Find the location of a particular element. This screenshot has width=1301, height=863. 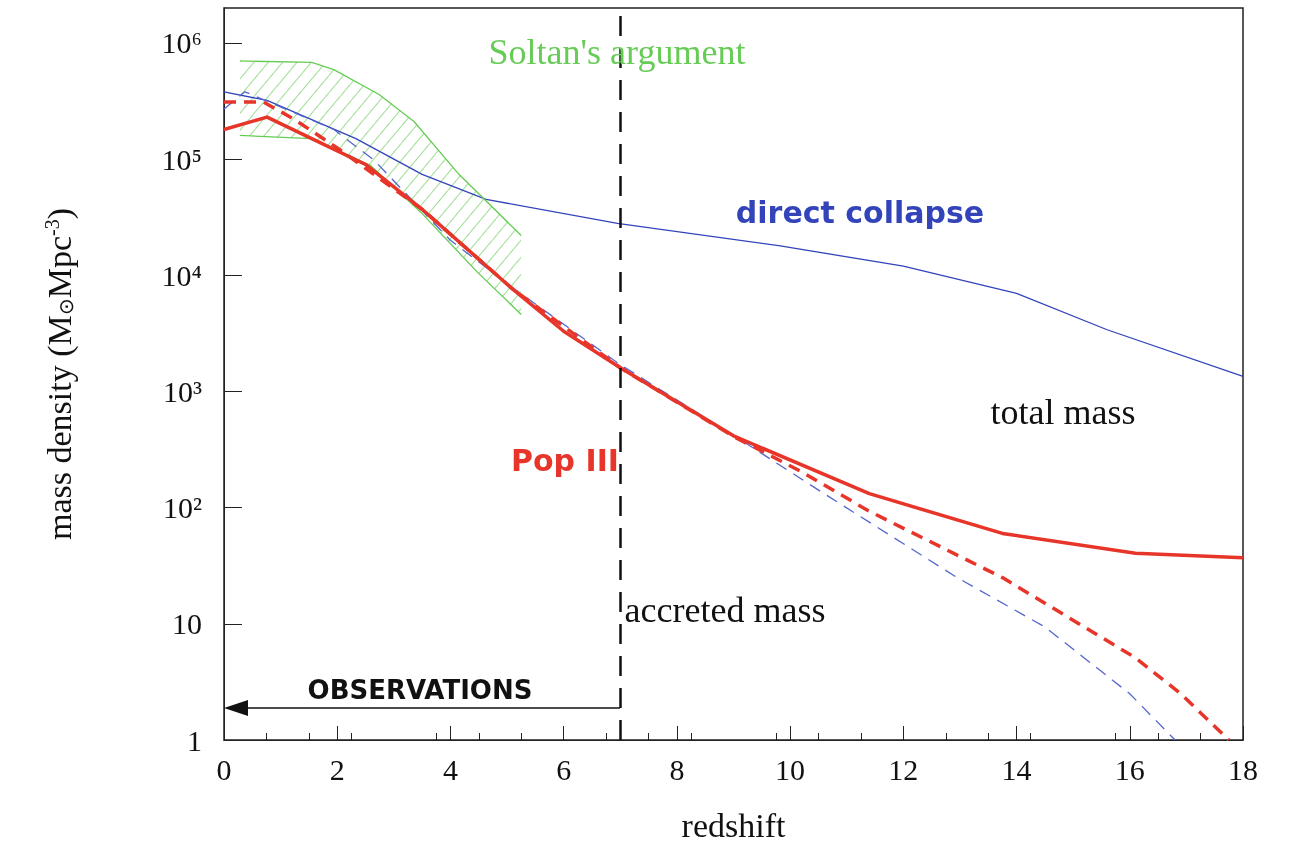

y-tick-label: 10³ is located at coordinates (182, 391).